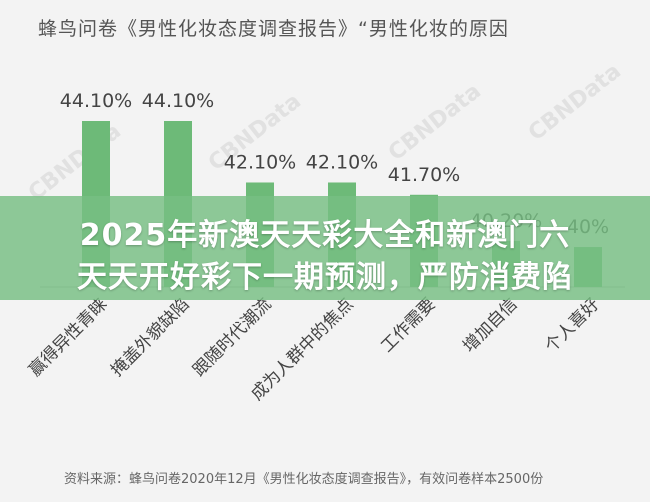  What do you see at coordinates (68, 337) in the screenshot?
I see `category-label: 赢得异性青睐` at bounding box center [68, 337].